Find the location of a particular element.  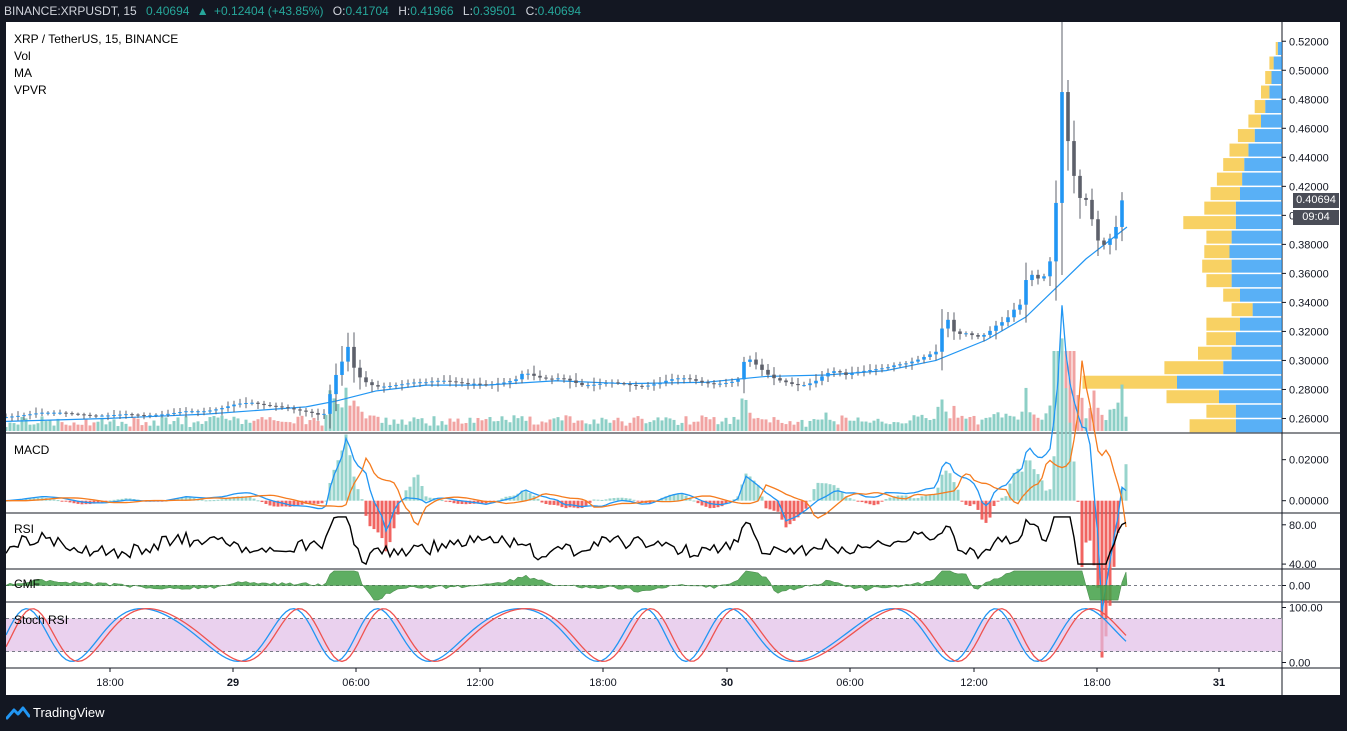

cmf-label: CMF is located at coordinates (27, 584).